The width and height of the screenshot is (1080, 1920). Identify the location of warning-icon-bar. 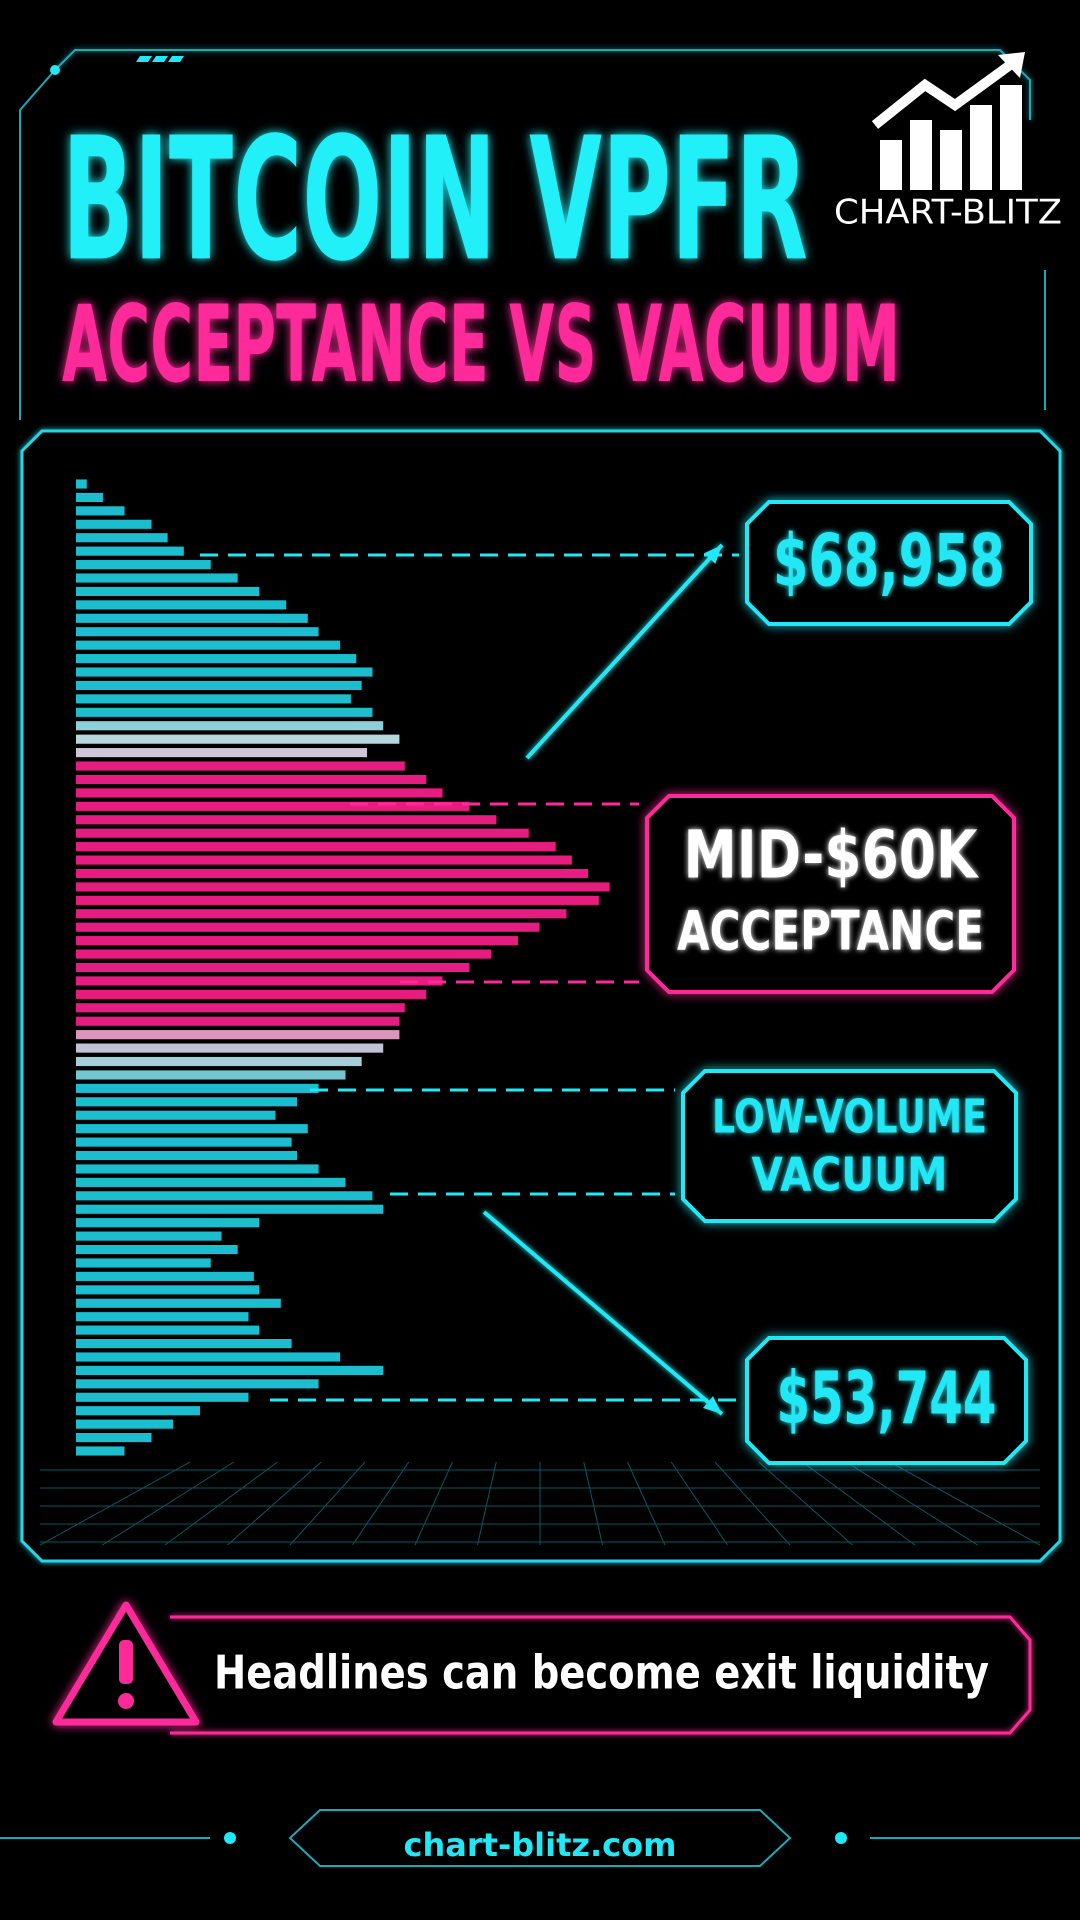
(126, 1662).